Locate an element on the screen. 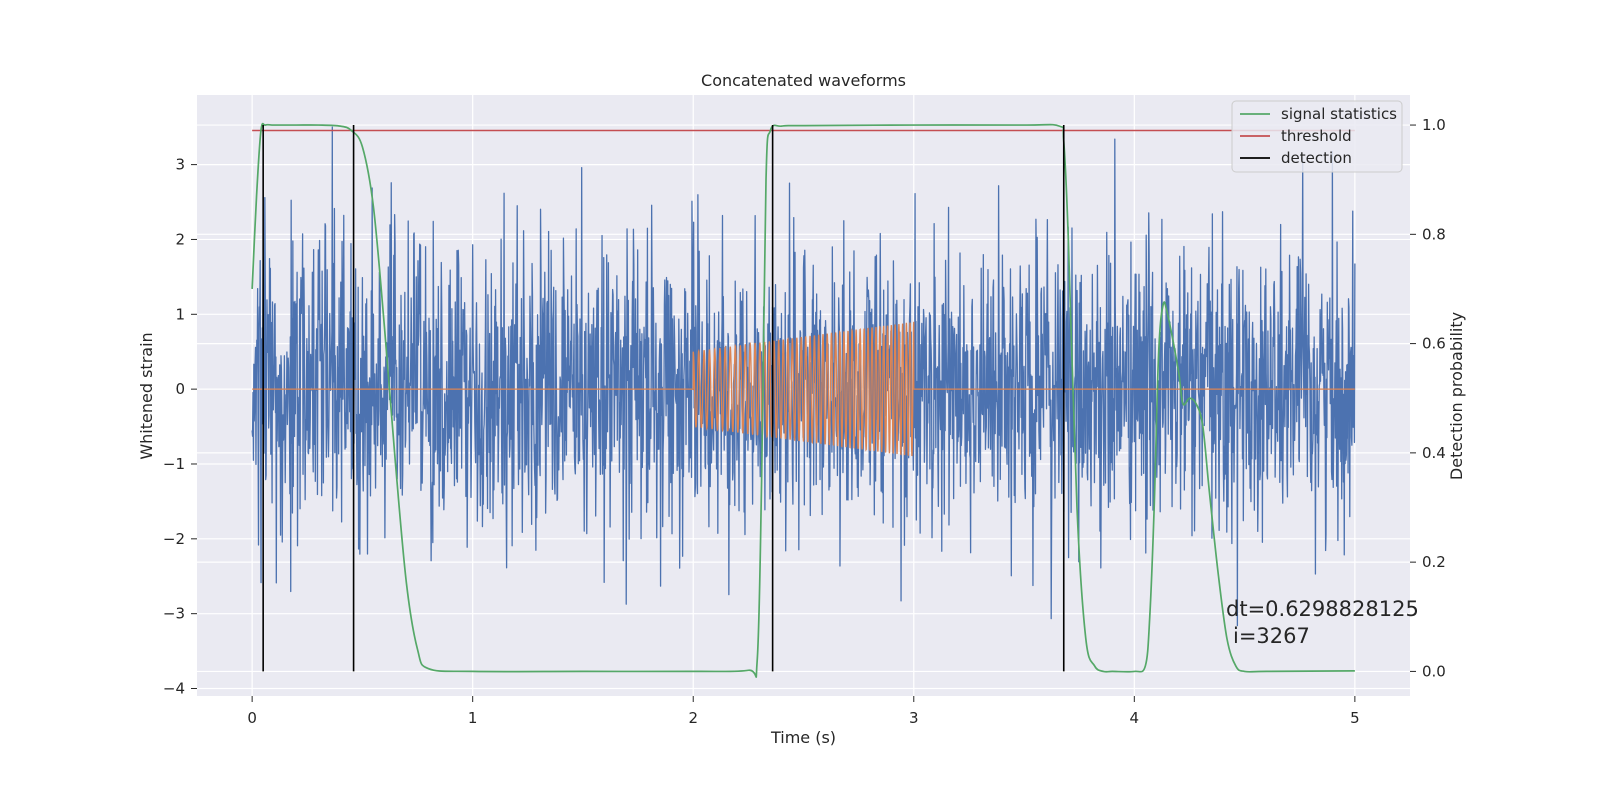 Image resolution: width=1600 pixels, height=800 pixels. annotation-dt: dt=0.6298828125 is located at coordinates (1322, 609).